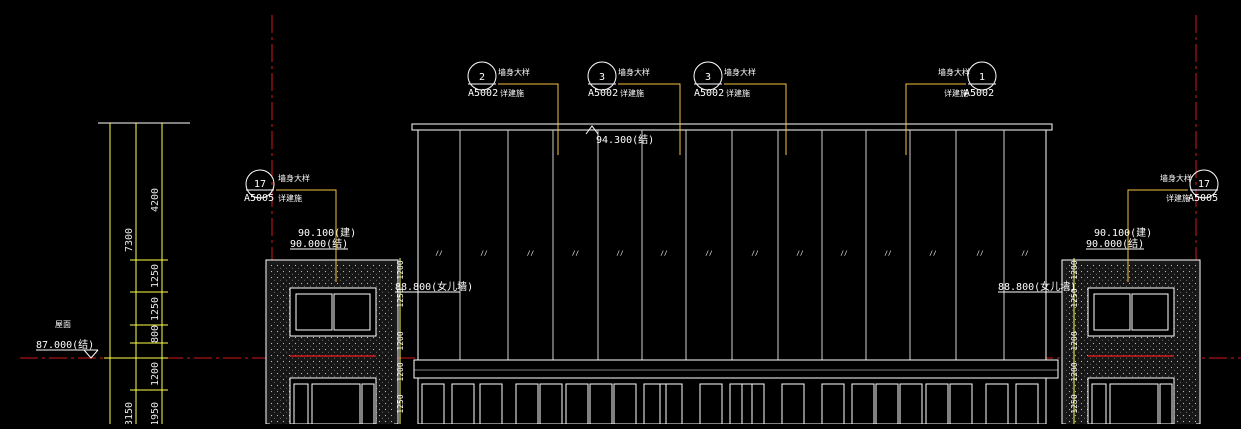 This screenshot has height=429, width=1241. Describe the element at coordinates (634, 108) in the screenshot. I see `callout-2: 3 A5002 墙身大样 详建施` at that location.